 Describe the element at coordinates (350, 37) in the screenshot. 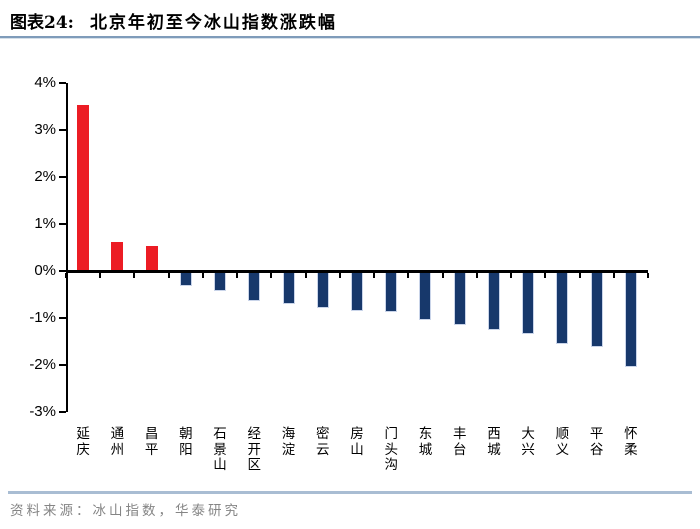

I see `header-divider` at that location.